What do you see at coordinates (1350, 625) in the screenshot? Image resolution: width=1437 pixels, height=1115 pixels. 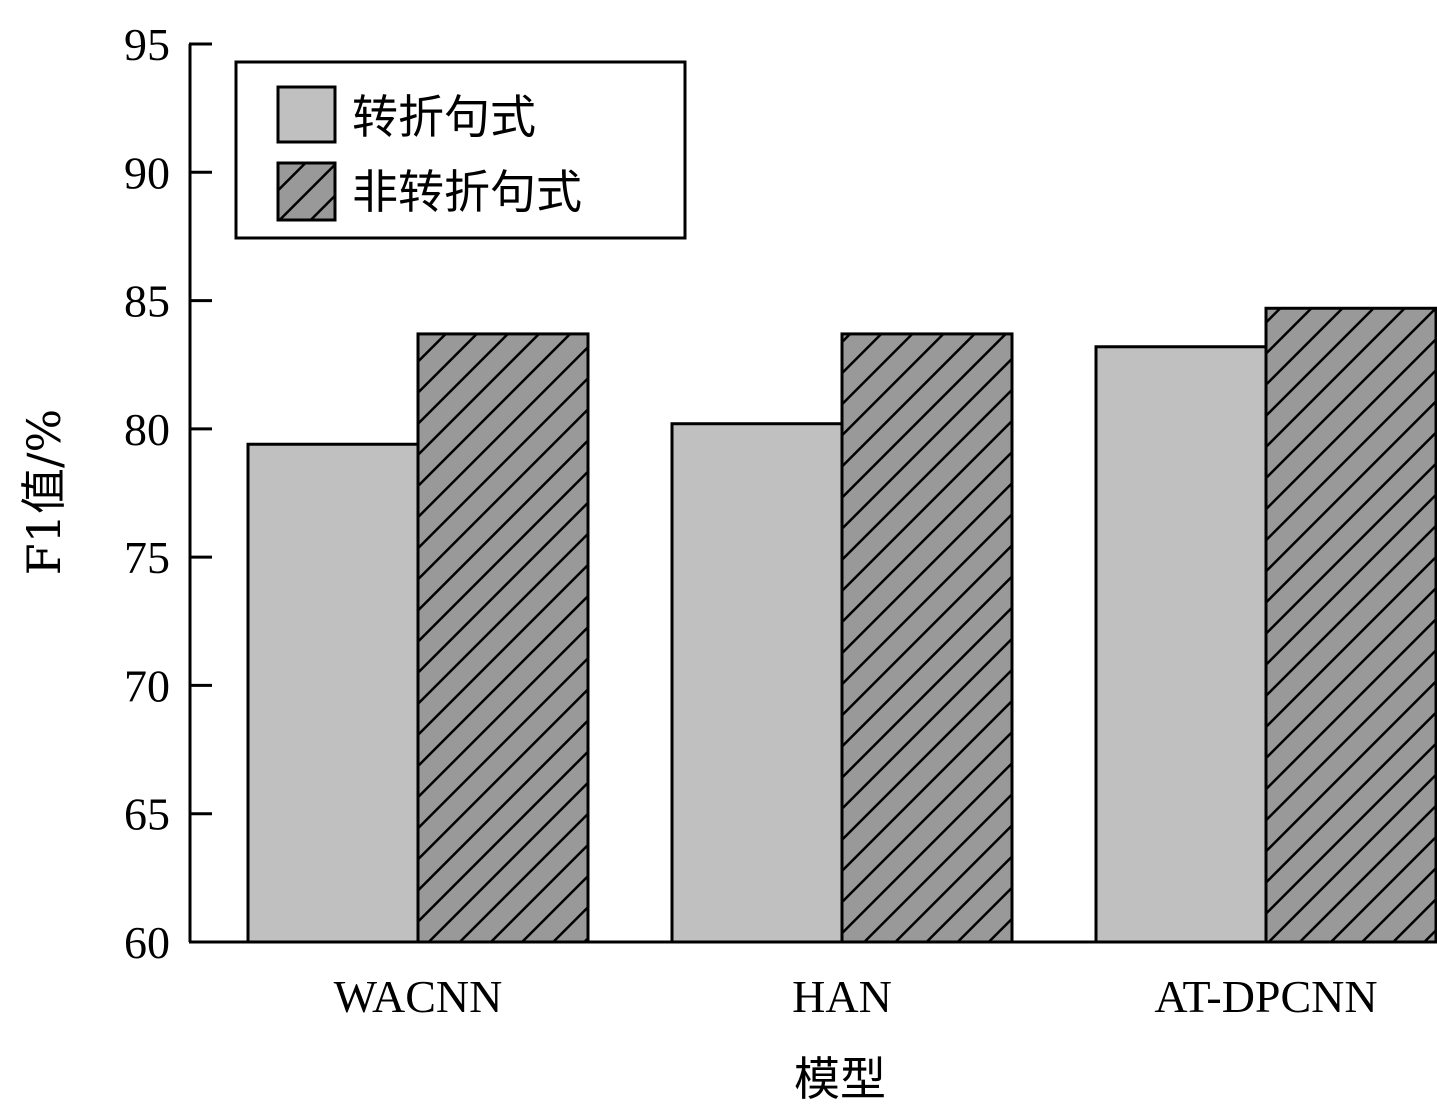 I see `bar-series-2-at-dpcnn` at bounding box center [1350, 625].